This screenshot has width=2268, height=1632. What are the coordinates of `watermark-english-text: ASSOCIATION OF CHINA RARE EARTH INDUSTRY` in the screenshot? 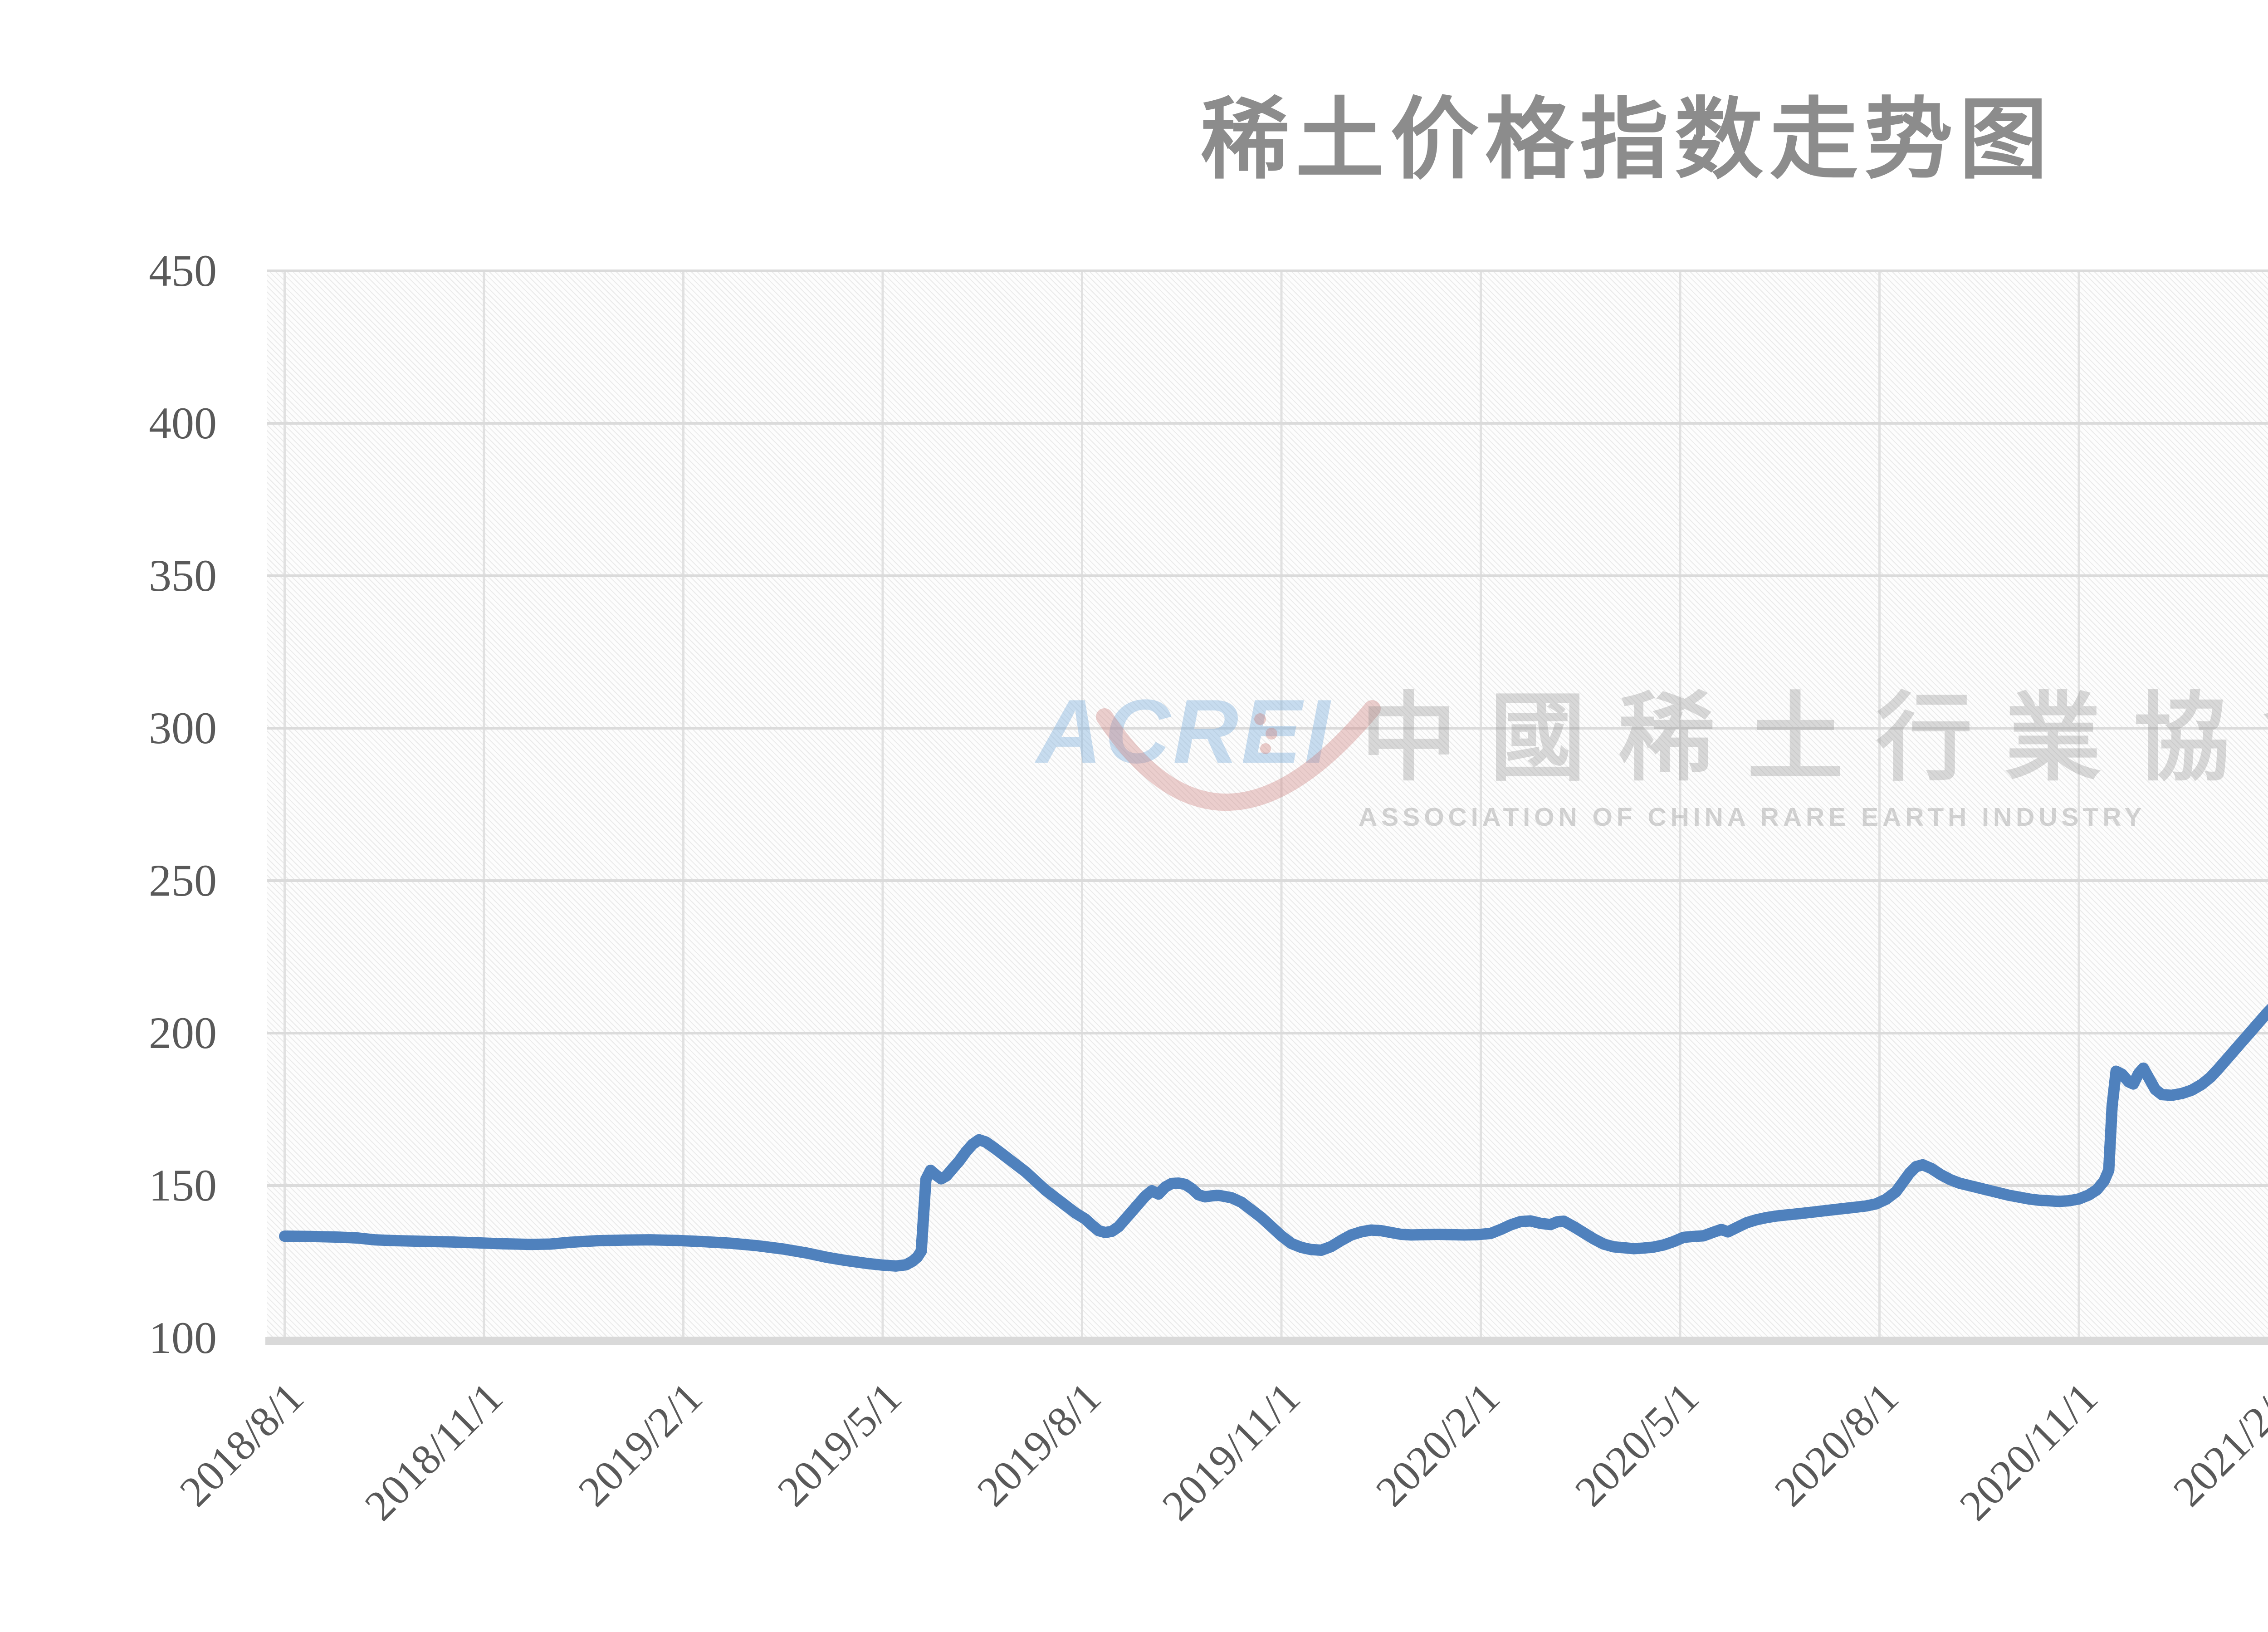 It's located at (1753, 818).